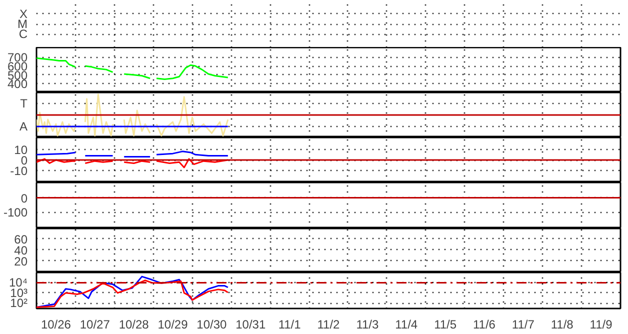  I want to click on x-tick-label: 11/9, so click(601, 325).